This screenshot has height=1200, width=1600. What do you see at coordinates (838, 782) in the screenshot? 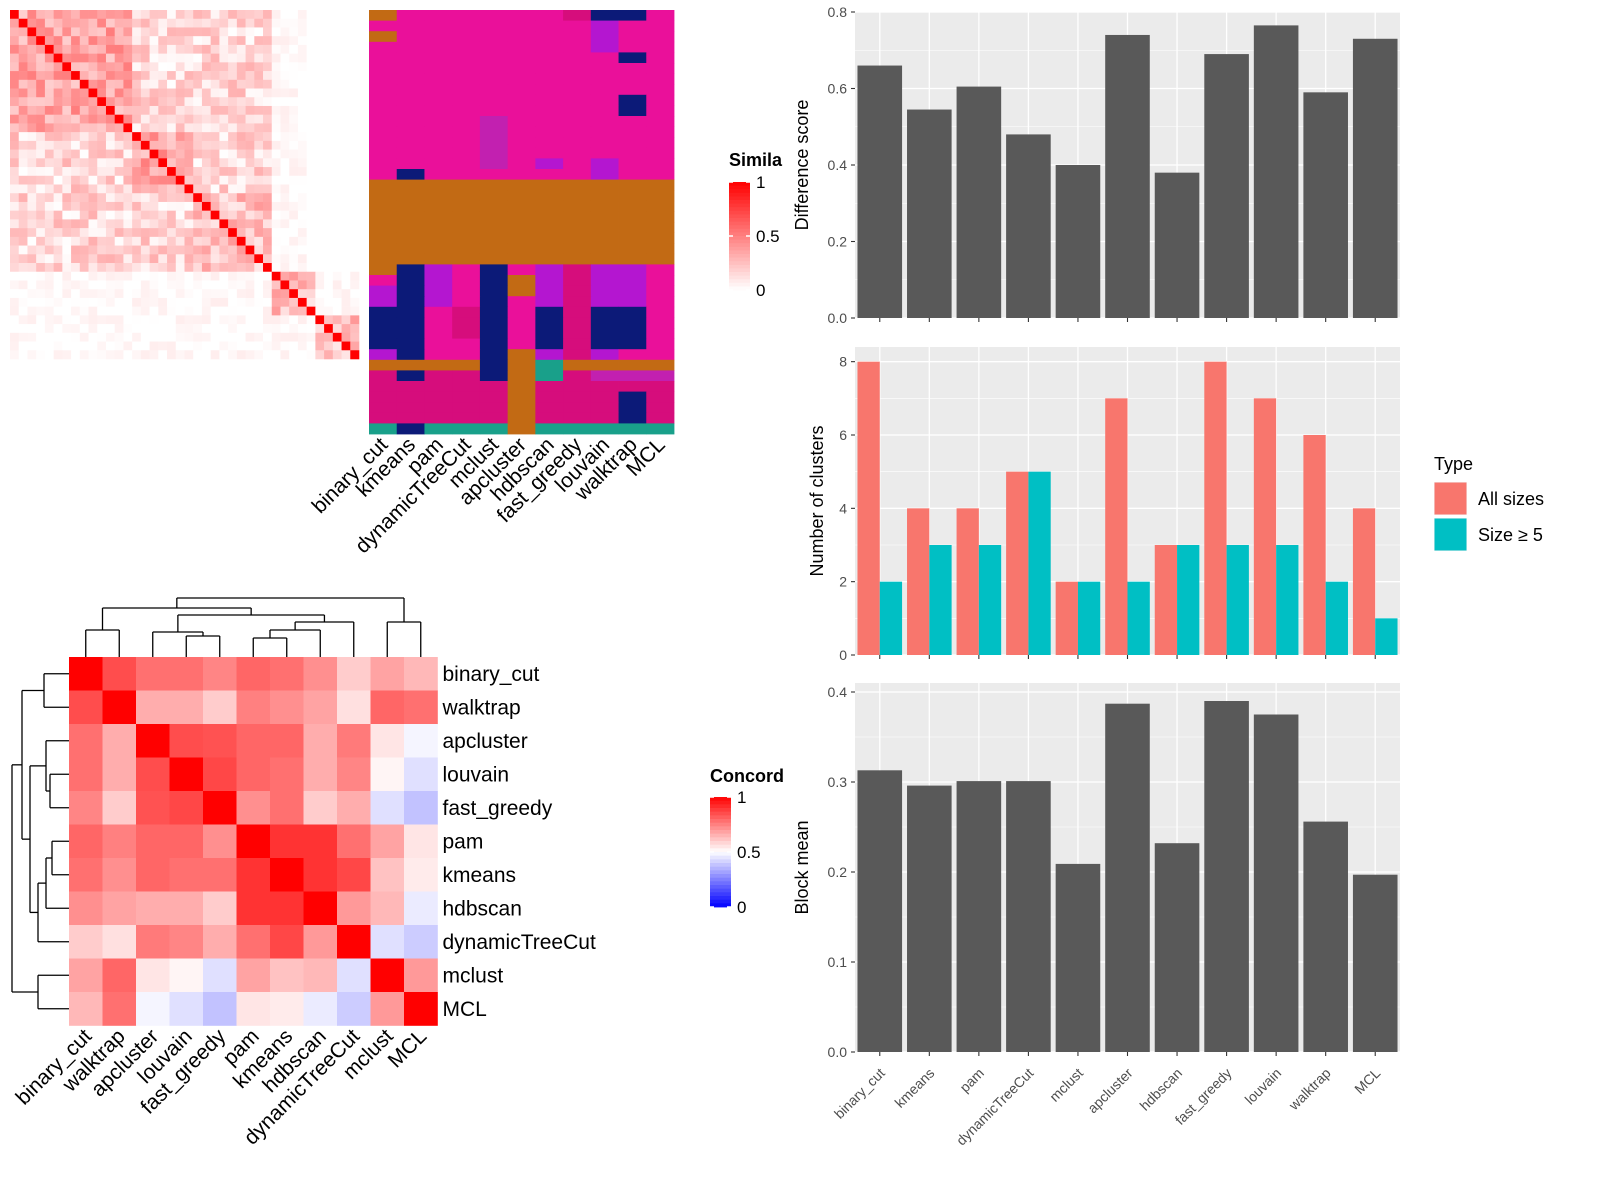
I see `y-tick-label: 0.3` at bounding box center [838, 782].